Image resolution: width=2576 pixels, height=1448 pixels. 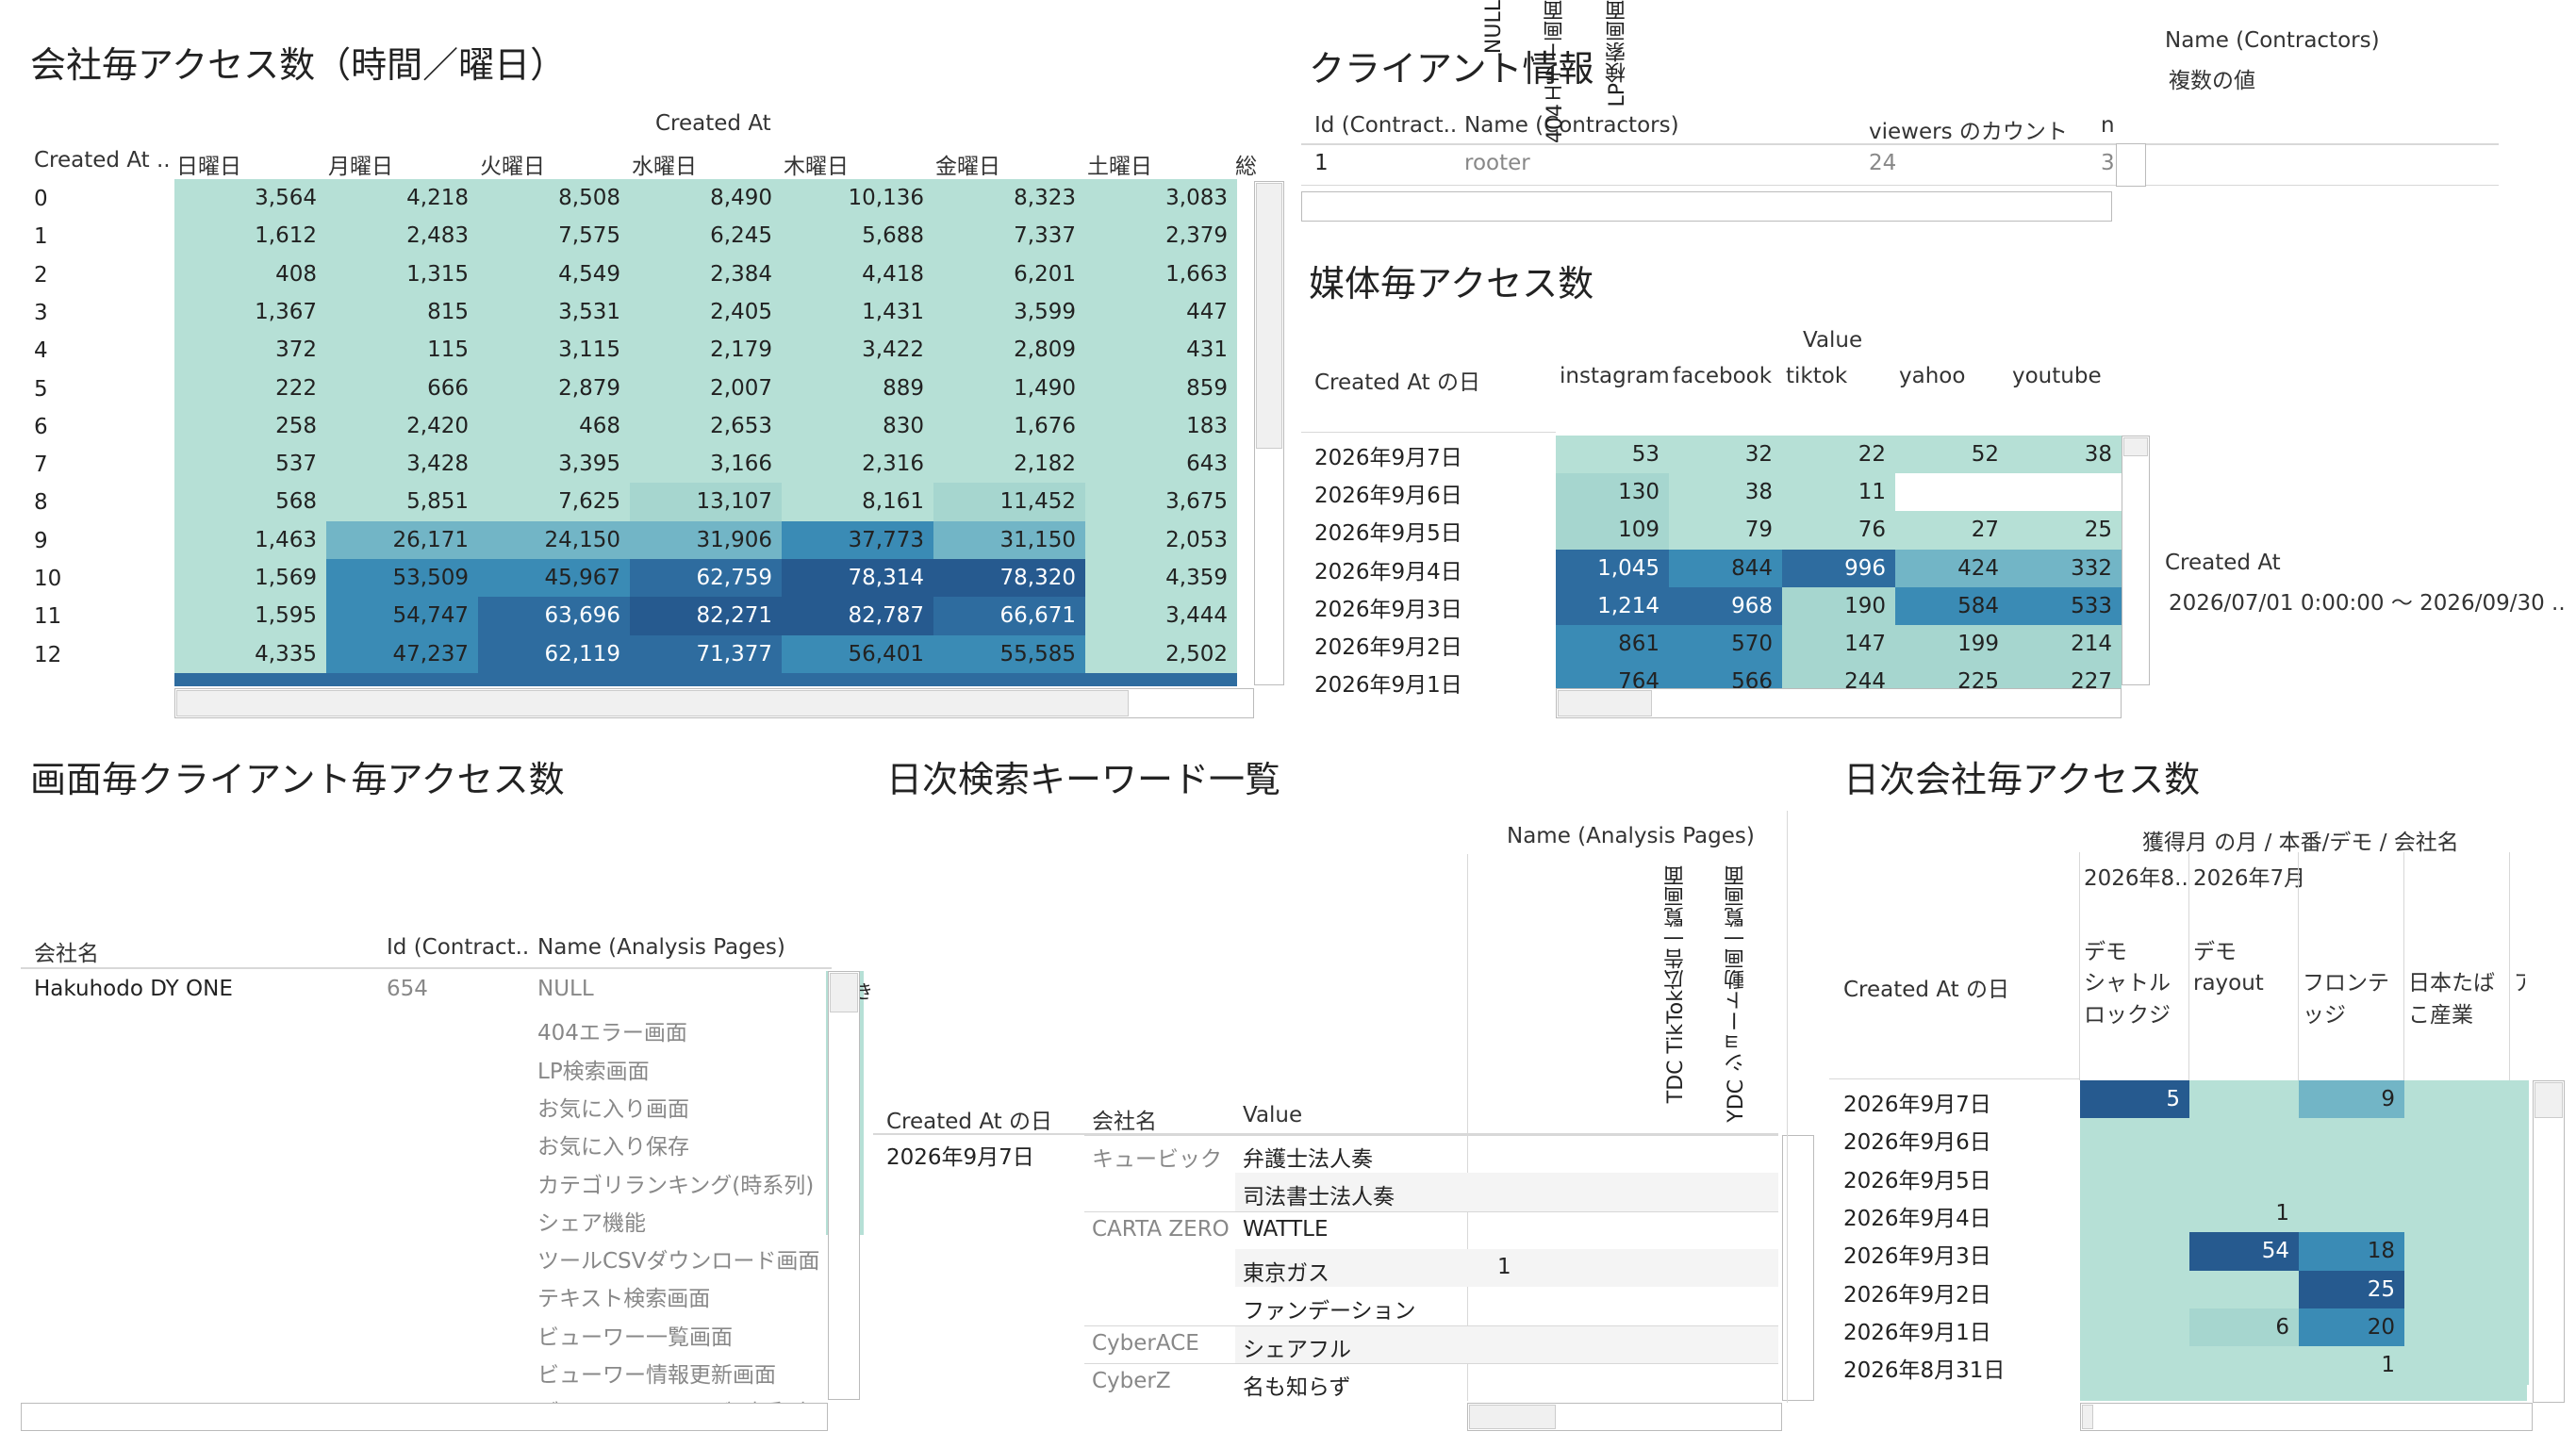 I want to click on media-cell: 861, so click(x=1612, y=645).